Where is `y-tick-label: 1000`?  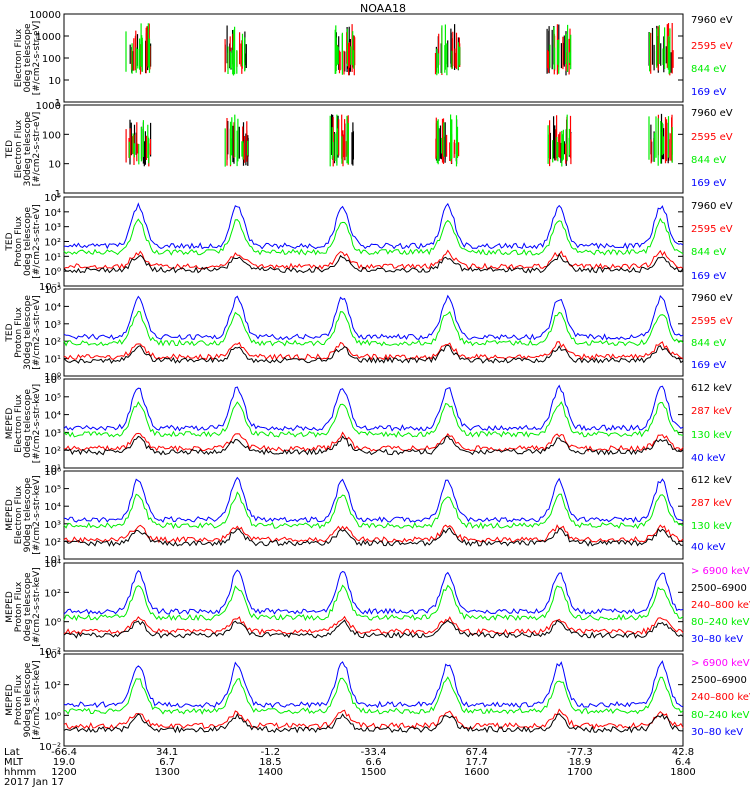 y-tick-label: 1000 is located at coordinates (48, 37).